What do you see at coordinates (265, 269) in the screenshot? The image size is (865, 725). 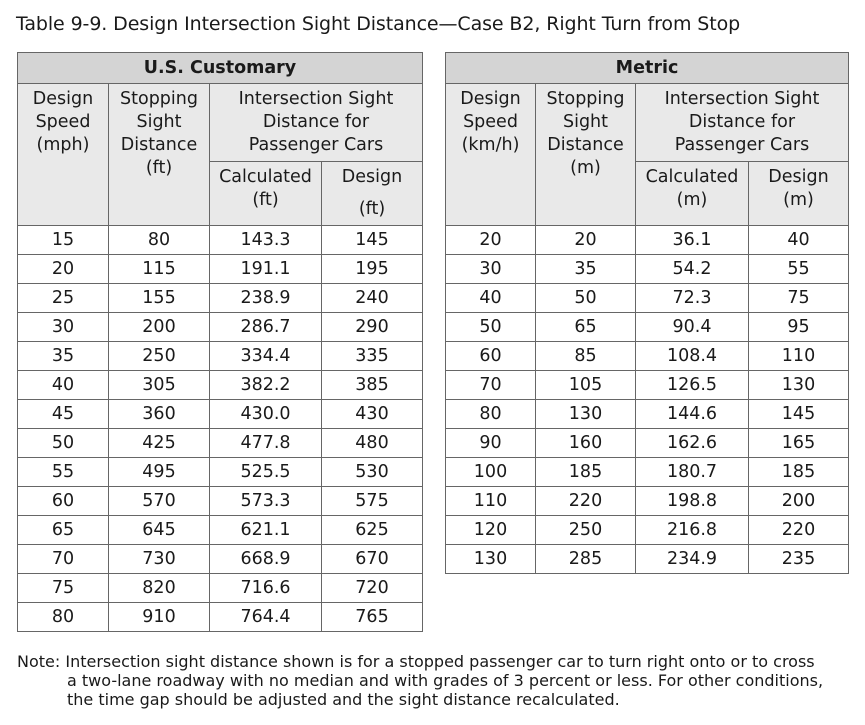 I see `calculated-cell: 191.1` at bounding box center [265, 269].